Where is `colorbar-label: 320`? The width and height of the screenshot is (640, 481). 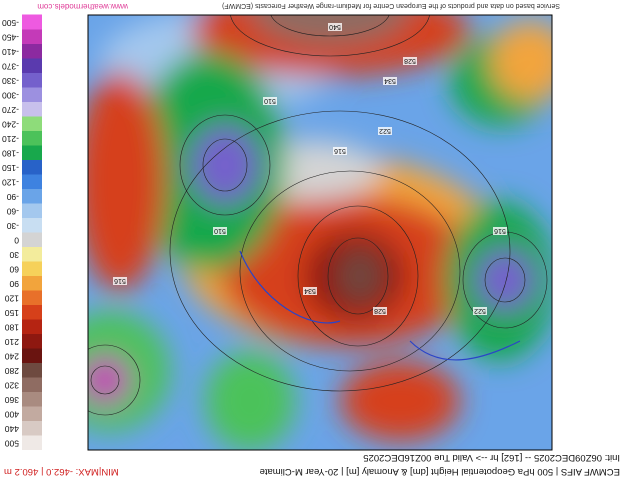 colorbar-label: 320 is located at coordinates (12, 386).